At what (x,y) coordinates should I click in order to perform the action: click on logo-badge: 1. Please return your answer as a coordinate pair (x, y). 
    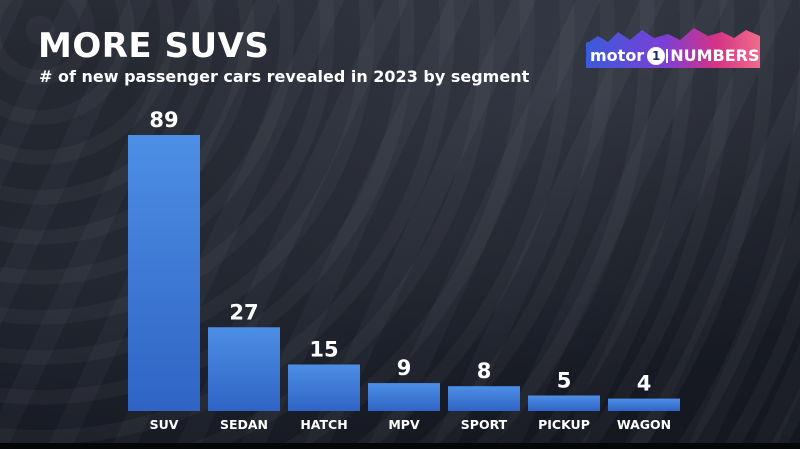
    Looking at the image, I should click on (656, 55).